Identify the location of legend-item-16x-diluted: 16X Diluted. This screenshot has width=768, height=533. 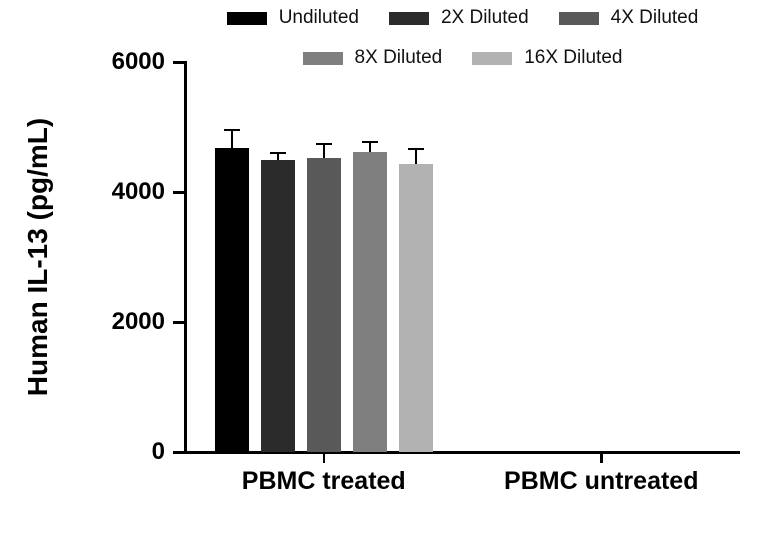
(547, 58).